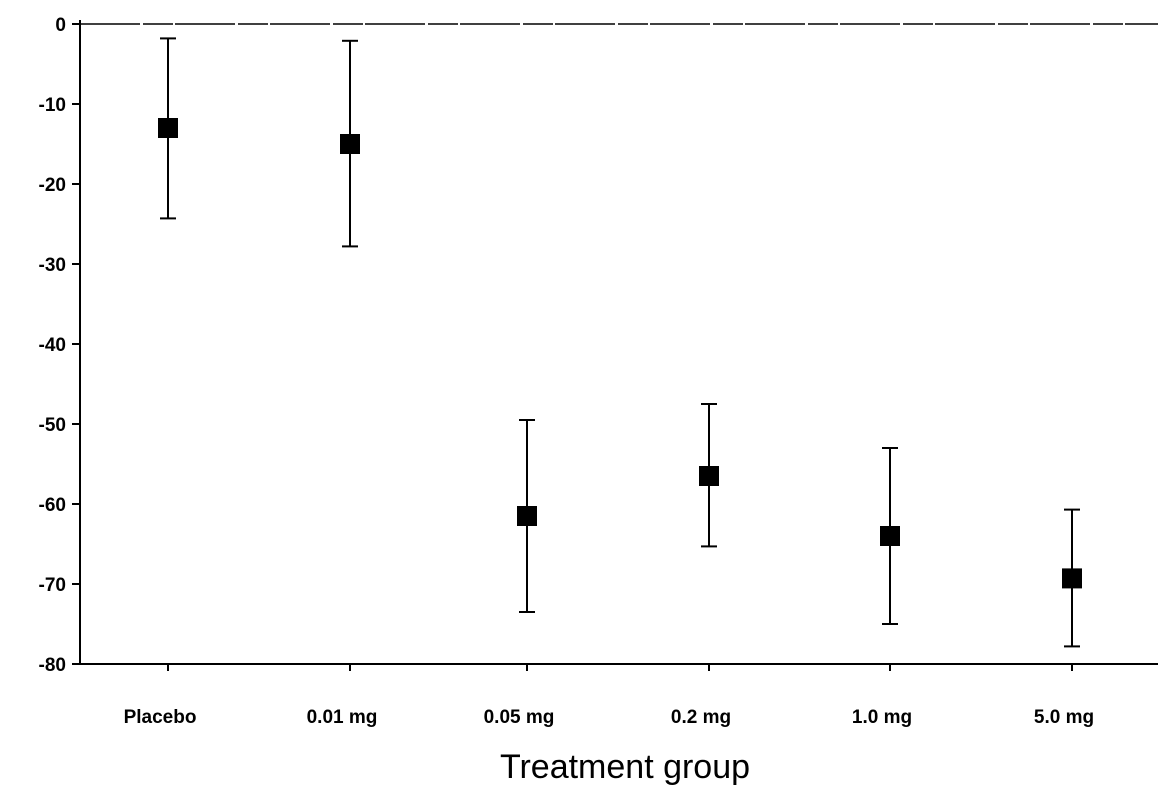 This screenshot has height=792, width=1158. Describe the element at coordinates (52, 185) in the screenshot. I see `y-tick-label: -20` at that location.